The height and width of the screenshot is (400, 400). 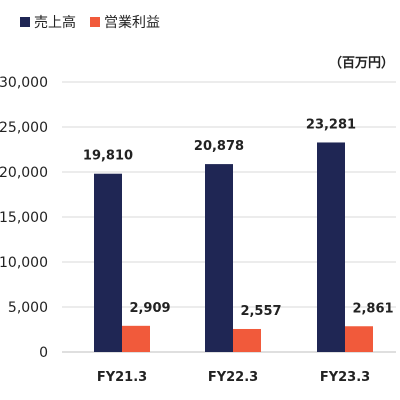 I want to click on x-category-label: FY21.3, so click(x=122, y=377).